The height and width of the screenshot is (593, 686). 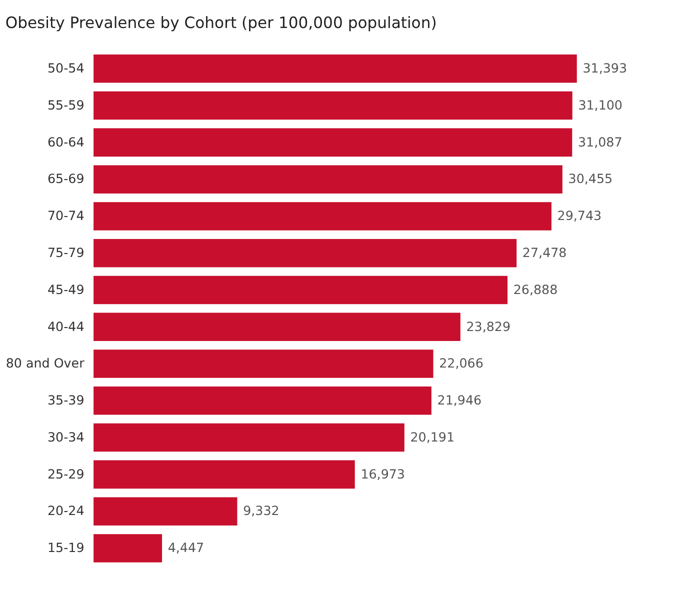 I want to click on y-tick-label: 50-54, so click(x=66, y=68).